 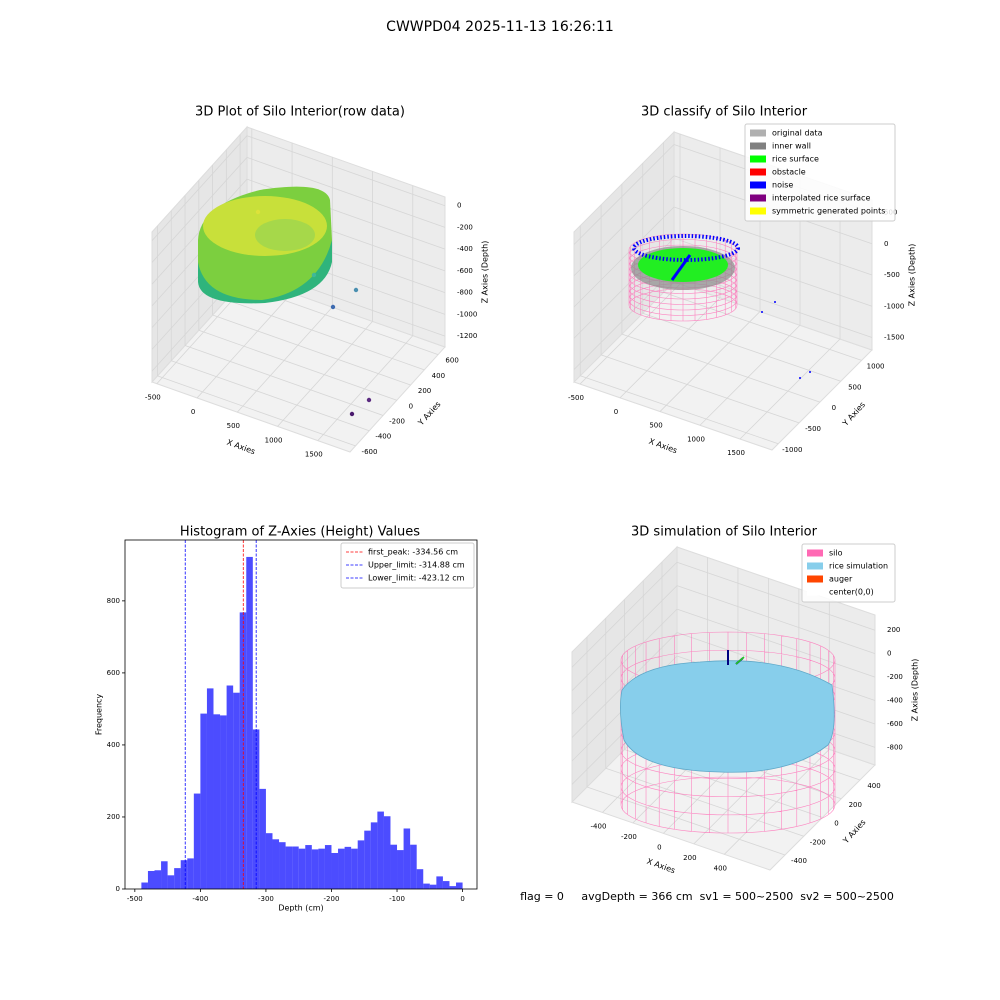 I want to click on y-tick-label: 500, so click(x=854, y=387).